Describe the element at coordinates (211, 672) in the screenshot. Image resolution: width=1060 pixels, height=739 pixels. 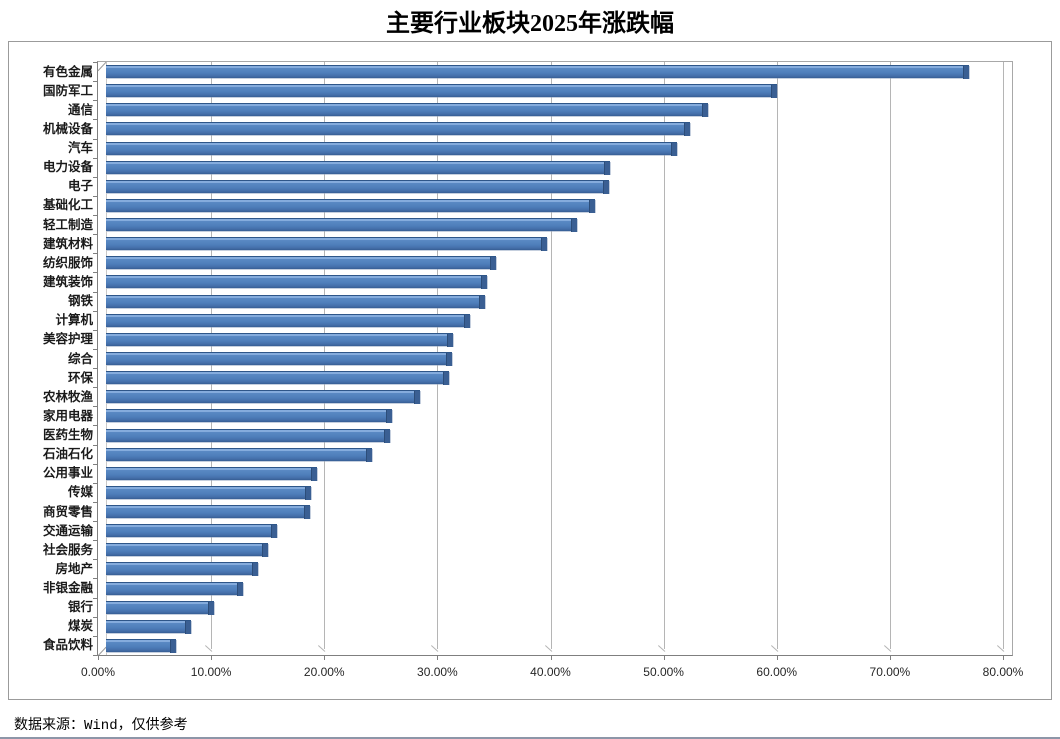
I see `x-tick-label: 10.00%` at that location.